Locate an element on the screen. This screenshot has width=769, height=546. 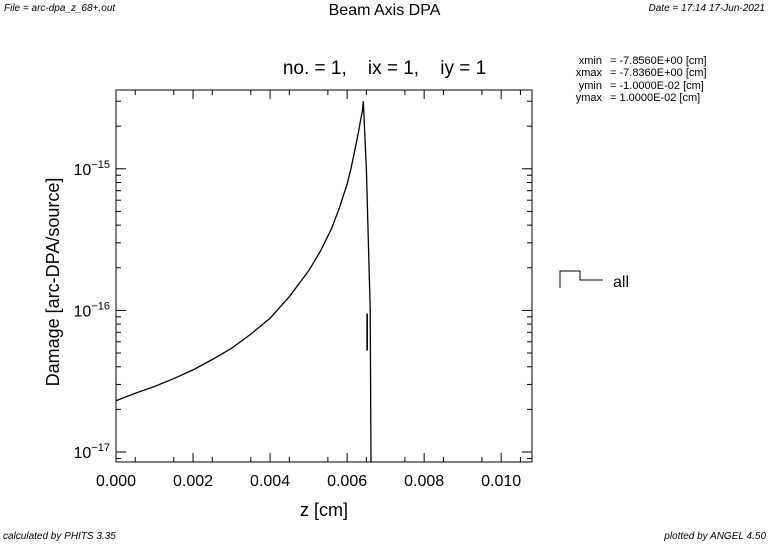
x-tick-label: 0.004 is located at coordinates (270, 481).